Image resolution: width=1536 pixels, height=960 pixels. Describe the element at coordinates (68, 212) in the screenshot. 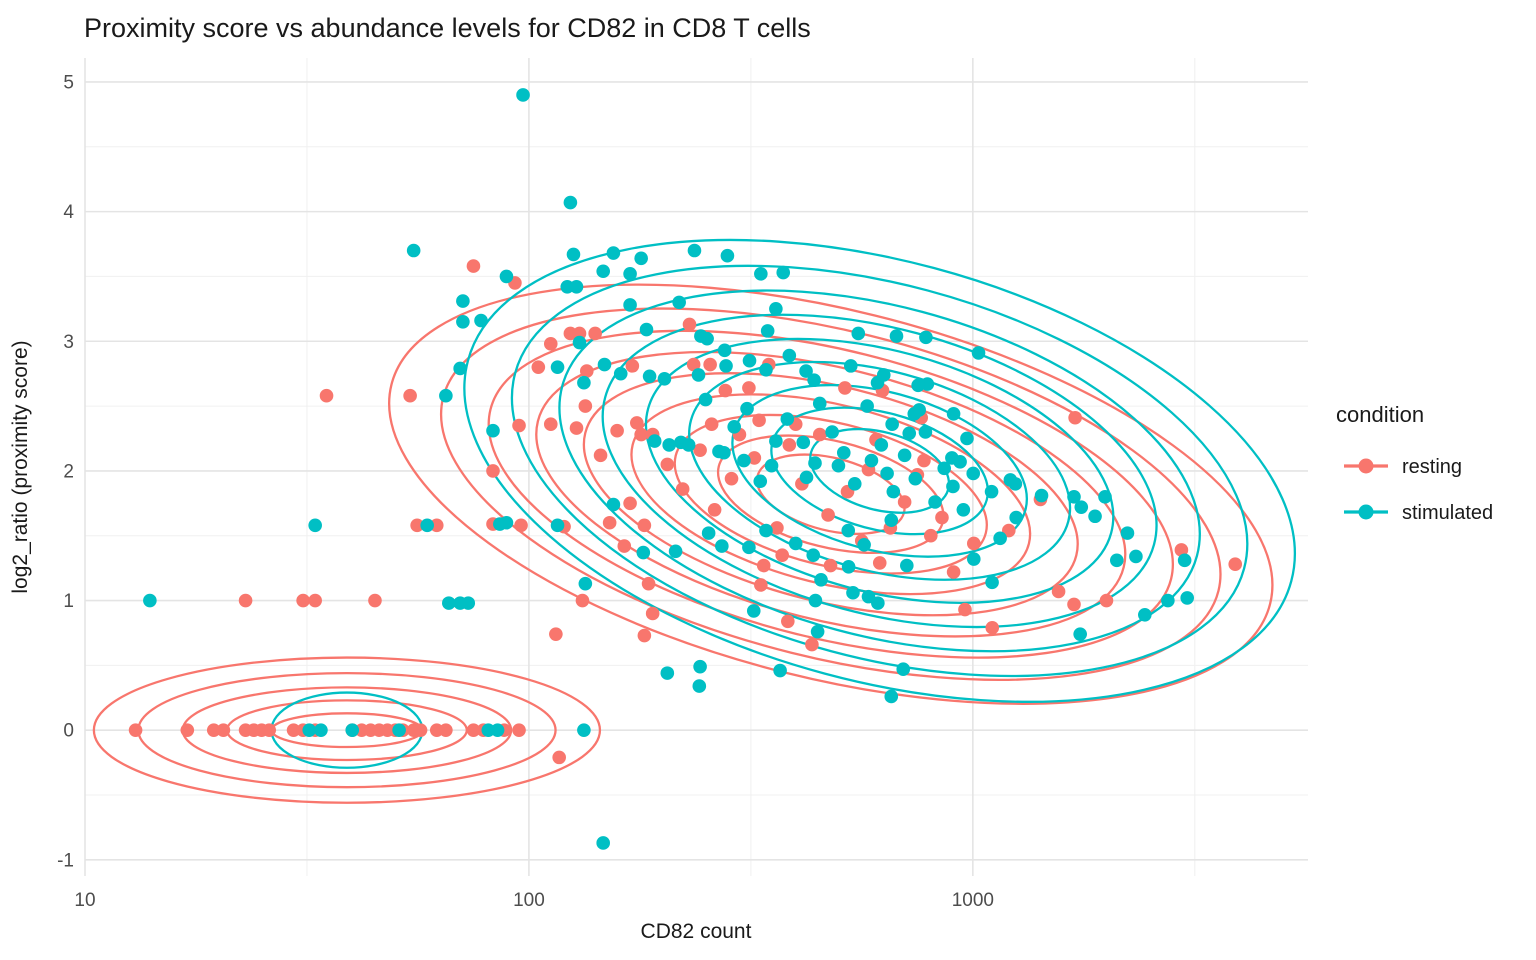

I see `y-tick-label: 4` at that location.